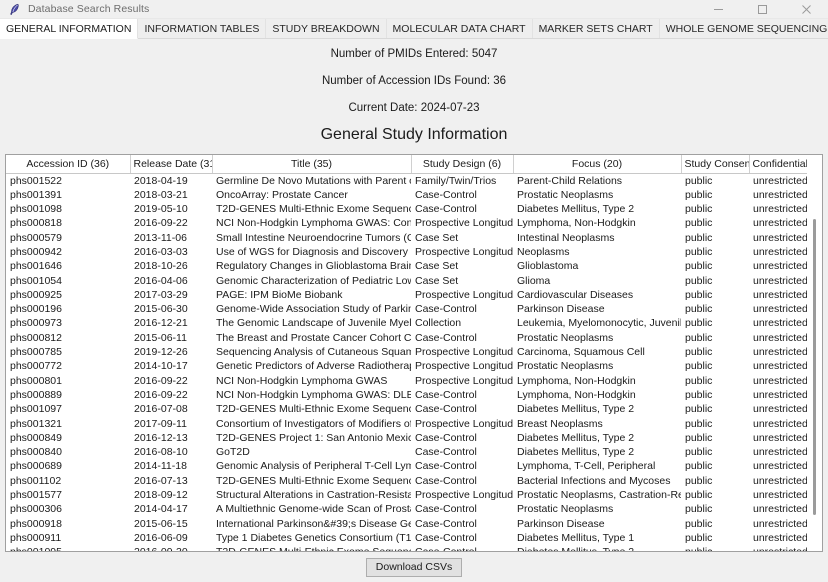 Image resolution: width=828 pixels, height=582 pixels. Describe the element at coordinates (36, 237) in the screenshot. I see `cell-accession-id-36: phs000579` at that location.